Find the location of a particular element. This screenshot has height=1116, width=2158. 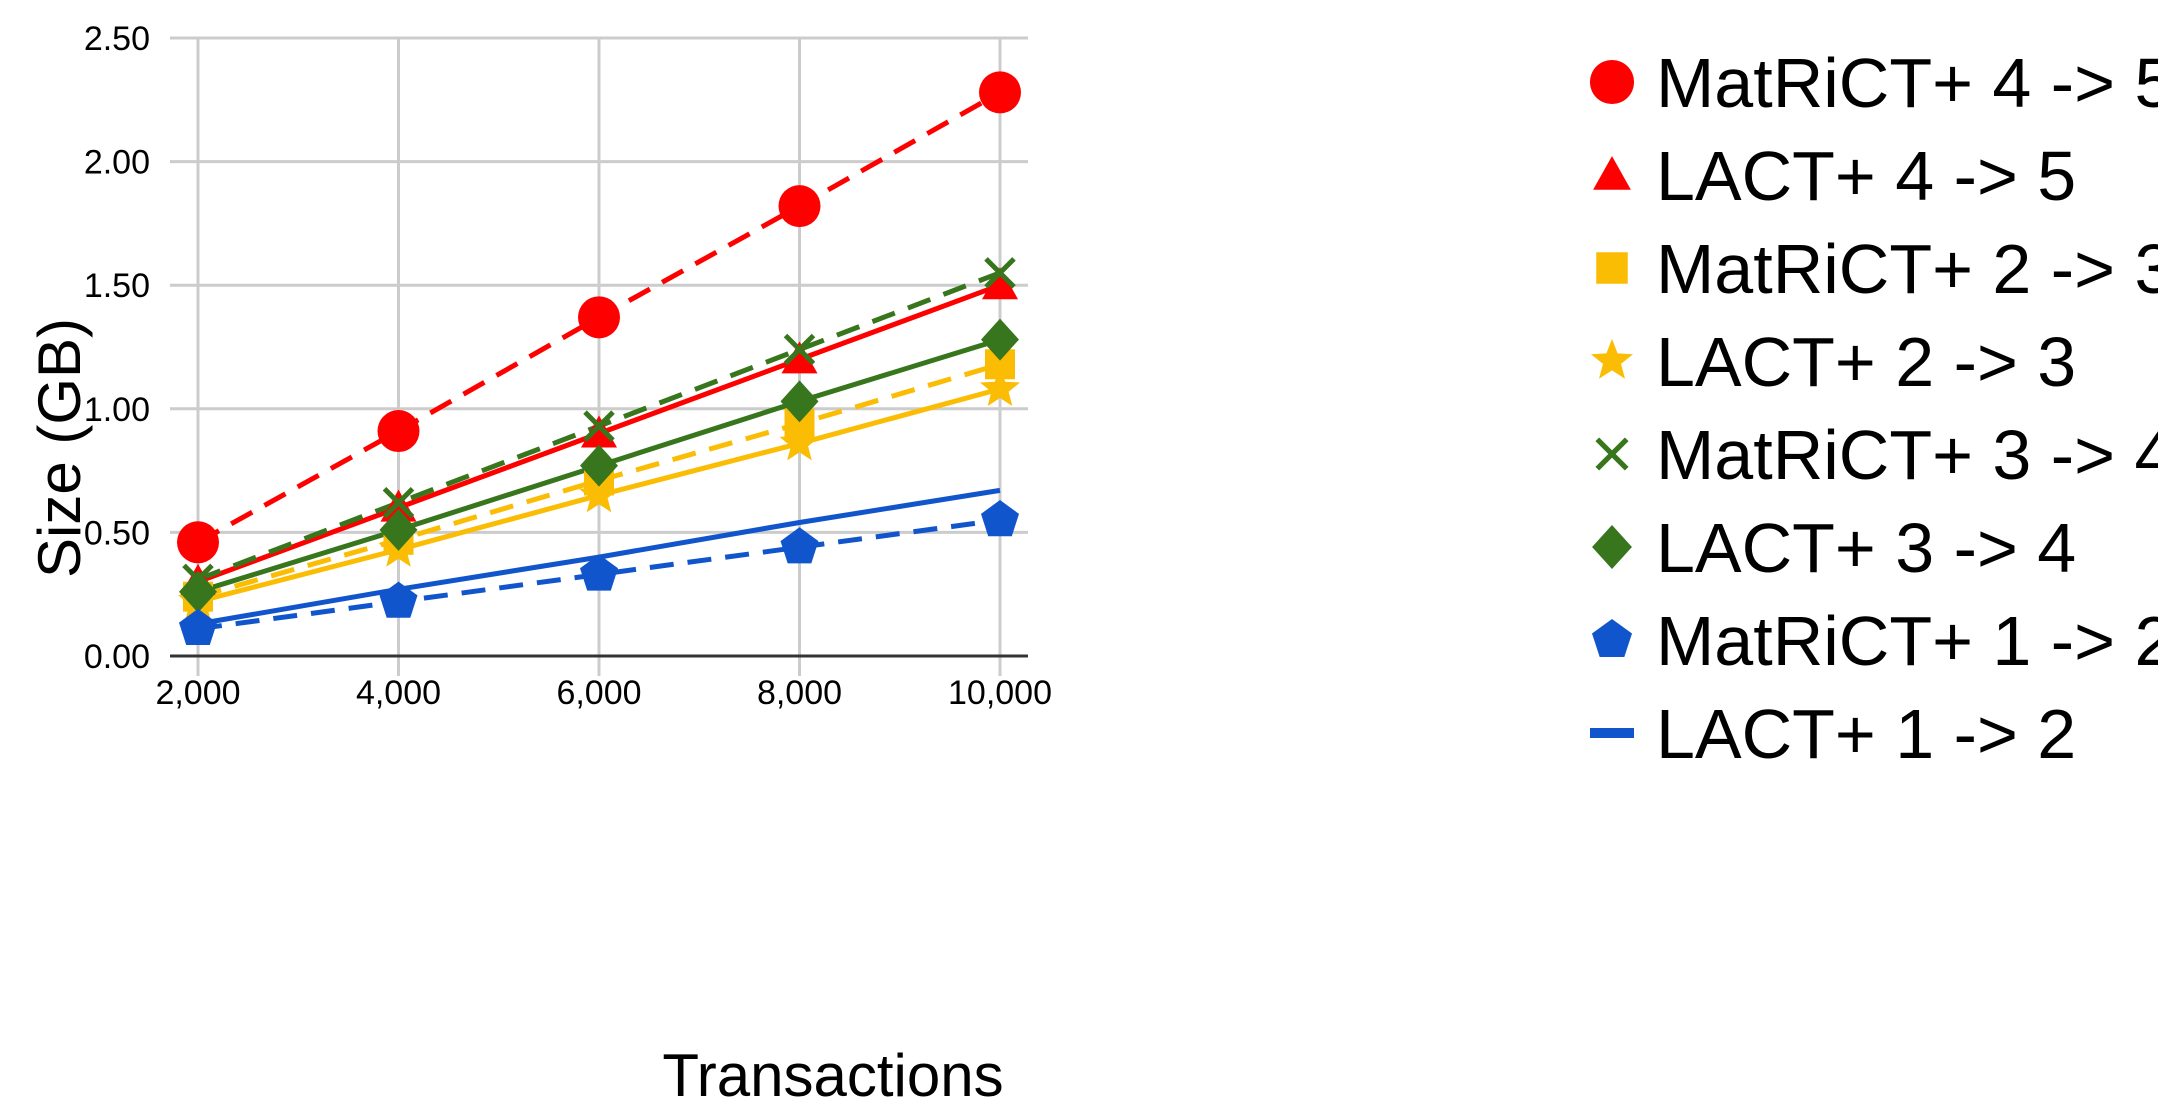

x-tick-label: 10,000 is located at coordinates (1000, 693).